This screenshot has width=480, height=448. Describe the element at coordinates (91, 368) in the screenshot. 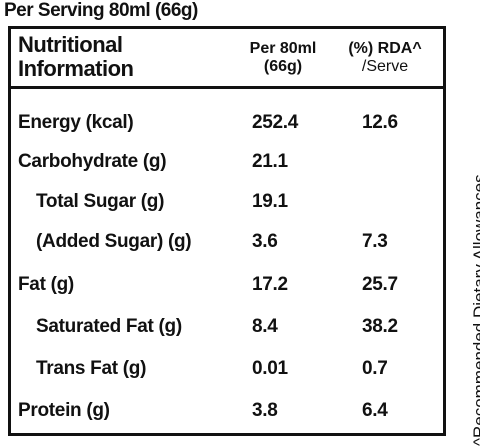

I see `row-label: Trans Fat (g)` at that location.